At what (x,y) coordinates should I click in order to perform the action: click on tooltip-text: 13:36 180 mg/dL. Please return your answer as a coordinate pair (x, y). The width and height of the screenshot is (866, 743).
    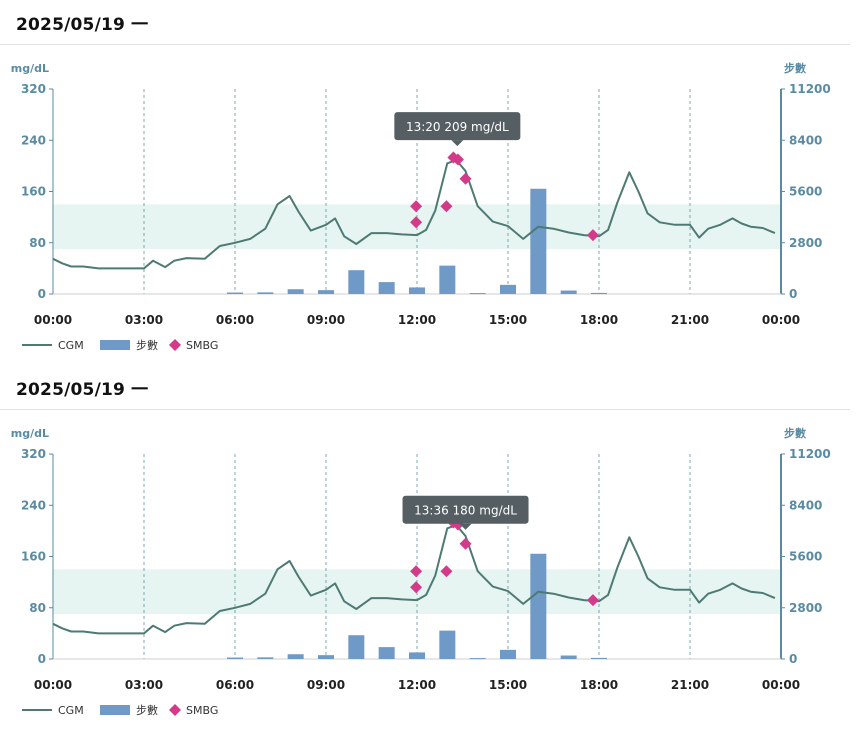
    Looking at the image, I should click on (465, 511).